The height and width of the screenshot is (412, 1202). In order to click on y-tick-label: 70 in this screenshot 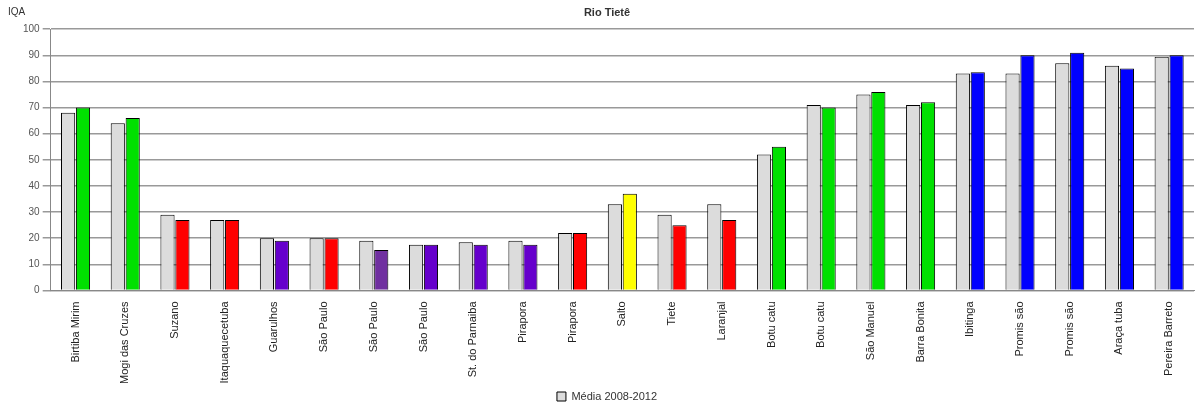, I will do `click(34, 107)`.